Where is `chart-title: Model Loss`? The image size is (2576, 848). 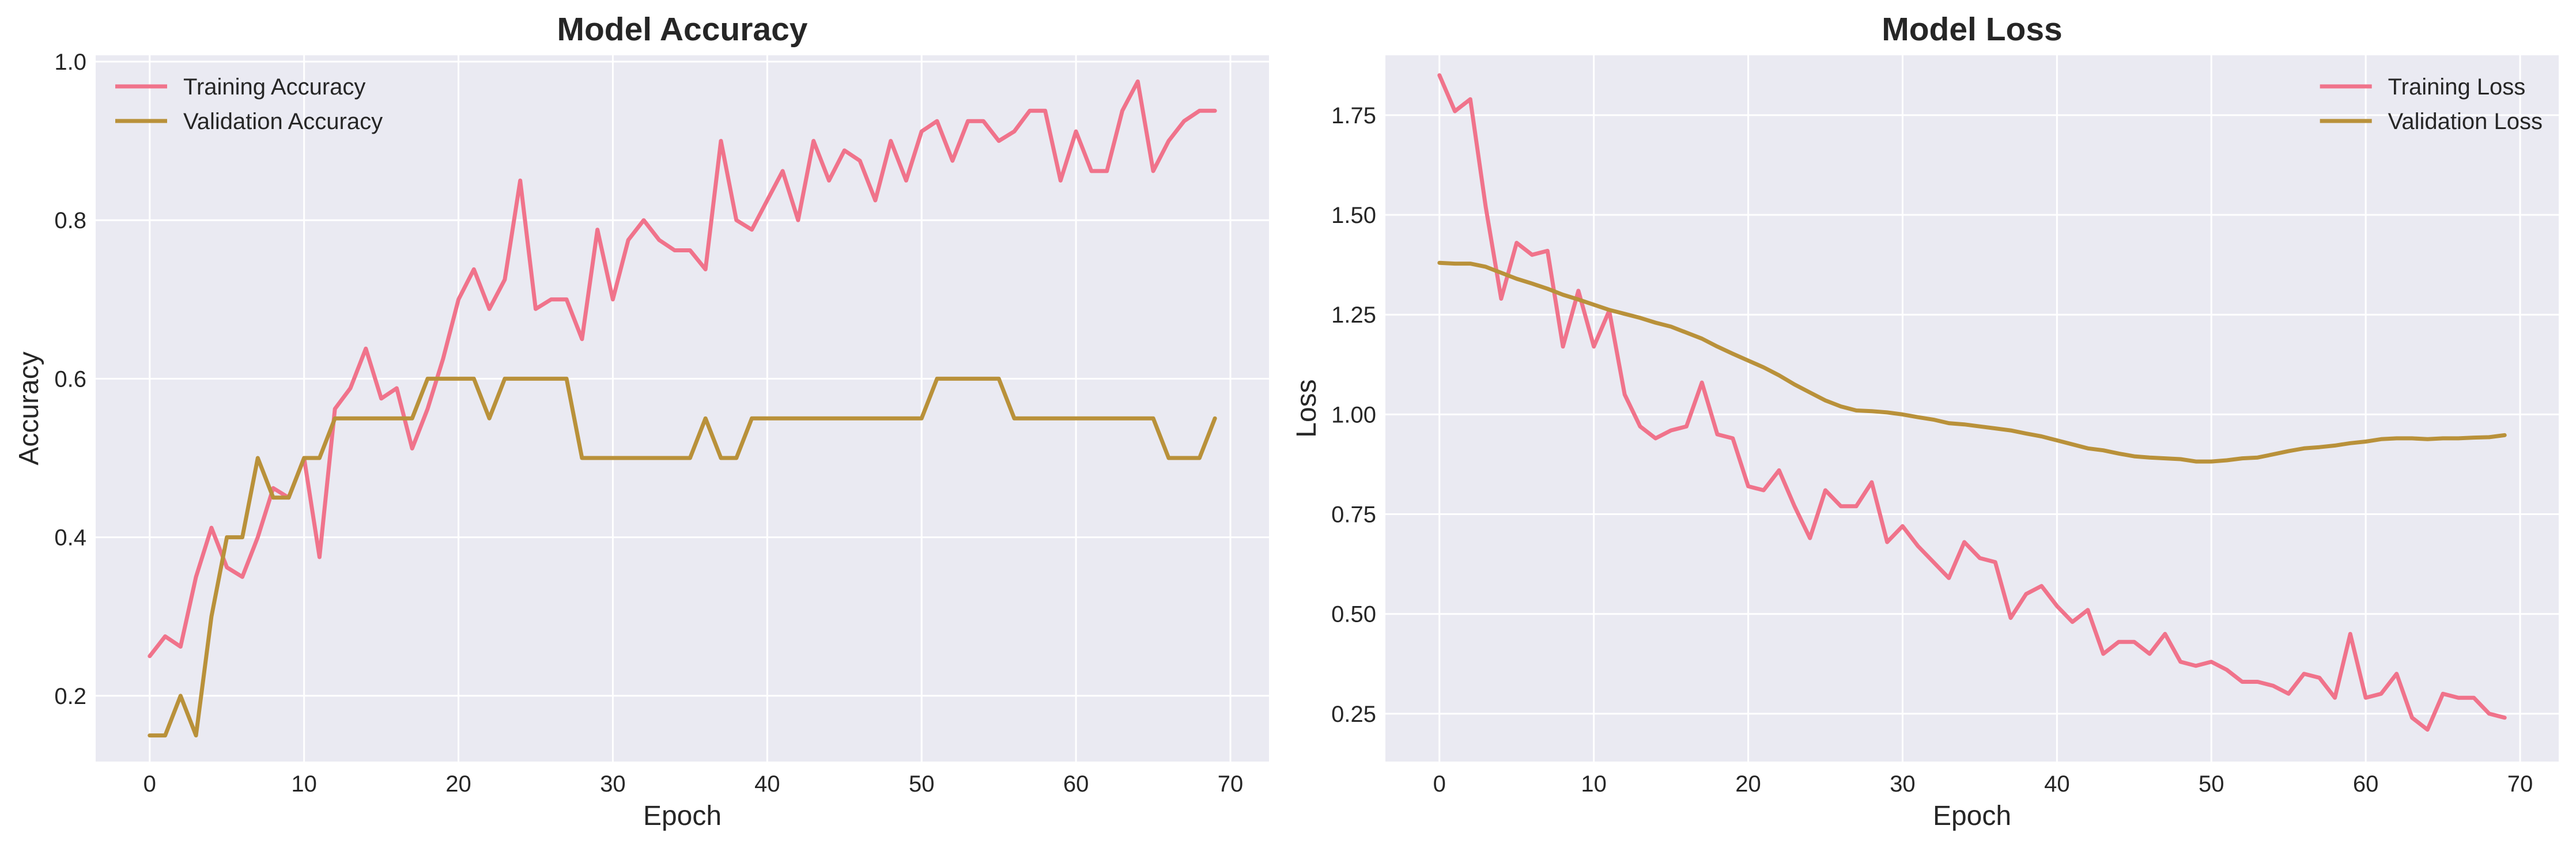
chart-title: Model Loss is located at coordinates (1972, 29).